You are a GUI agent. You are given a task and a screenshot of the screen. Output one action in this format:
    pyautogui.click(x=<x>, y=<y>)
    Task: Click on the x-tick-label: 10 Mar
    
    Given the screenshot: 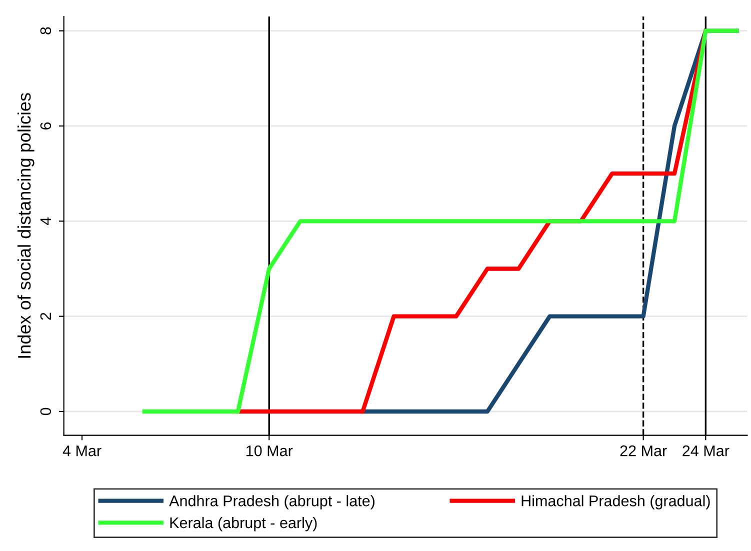 What is the action you would take?
    pyautogui.click(x=269, y=450)
    